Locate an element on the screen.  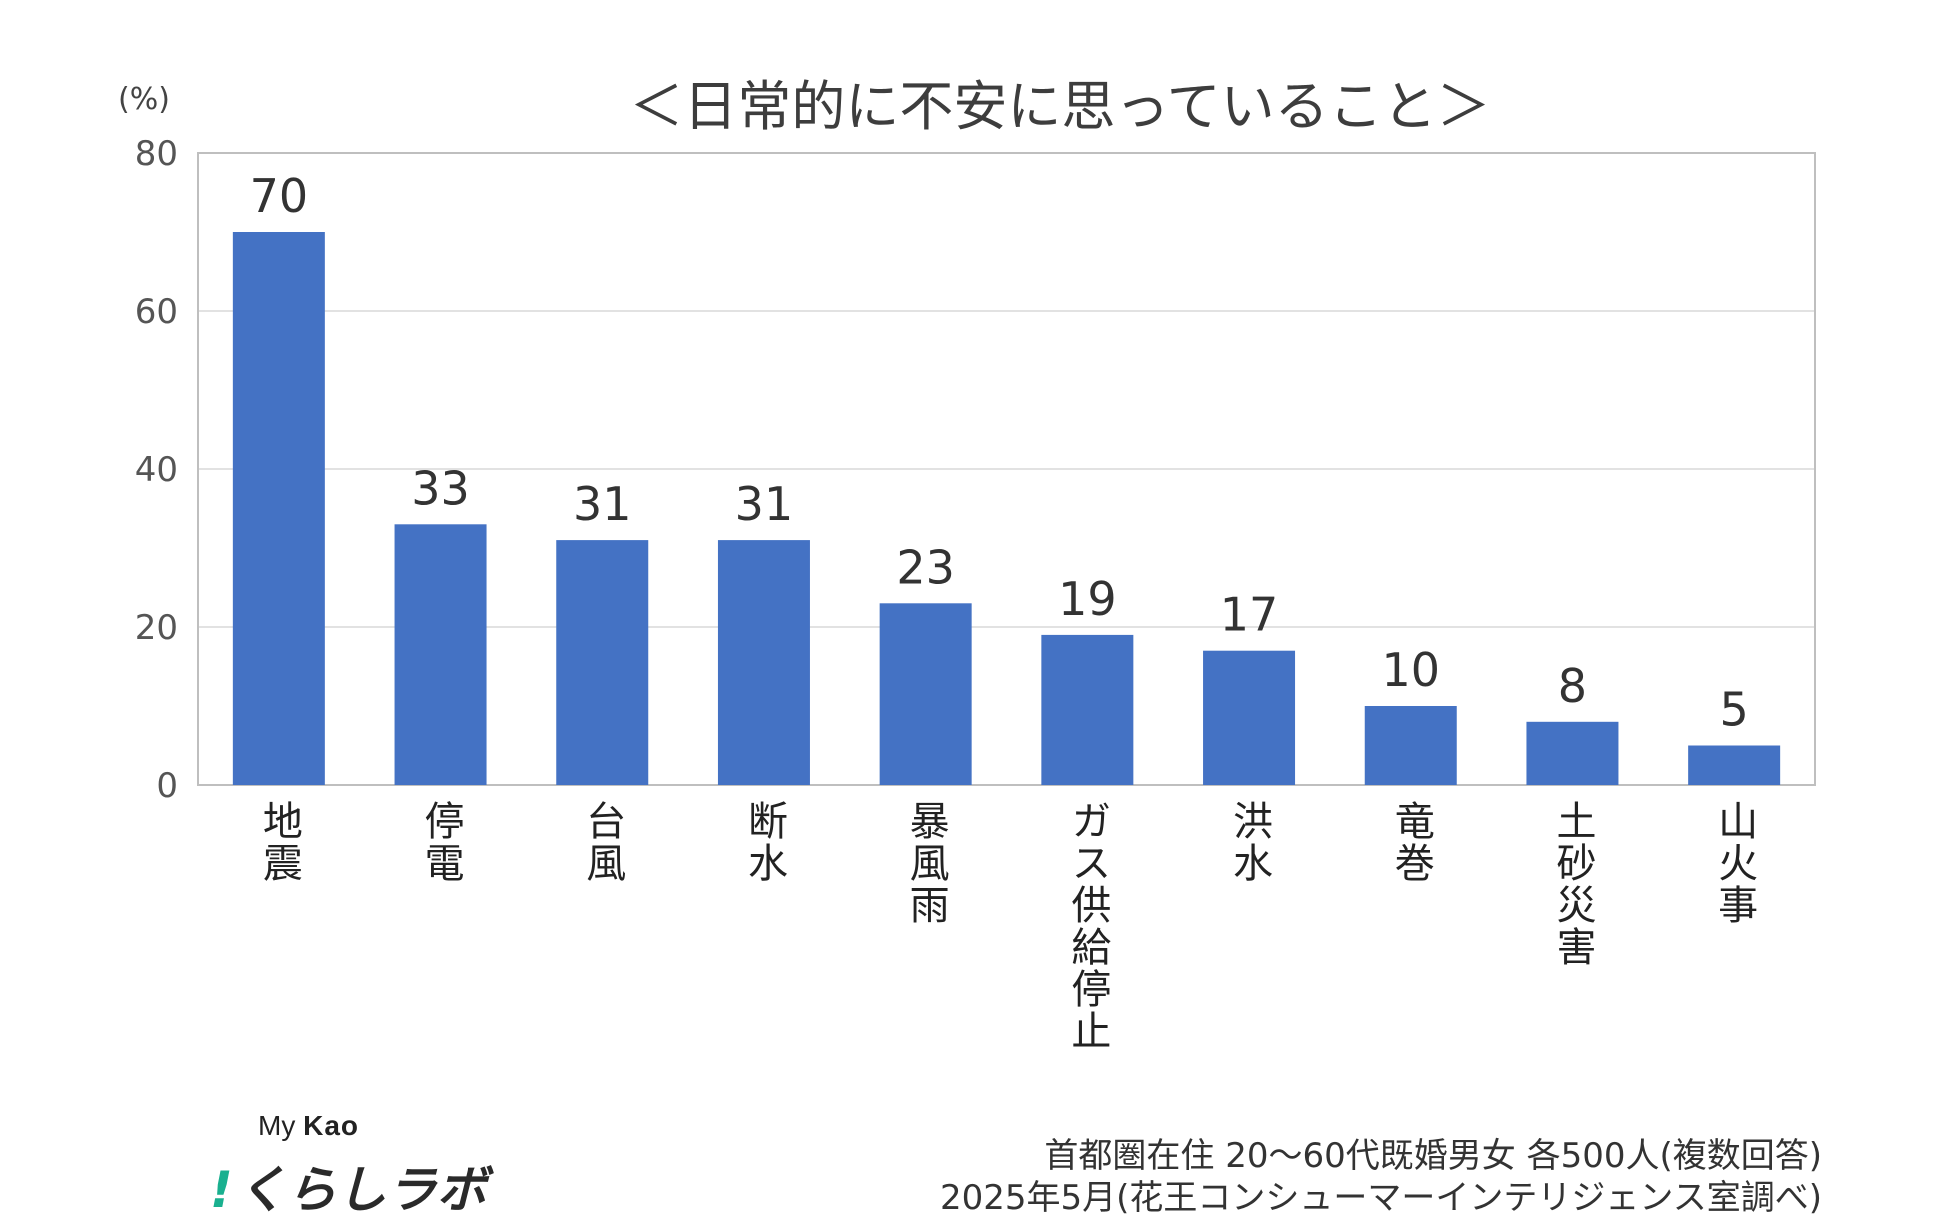
data-label-2: 33 is located at coordinates (440, 488).